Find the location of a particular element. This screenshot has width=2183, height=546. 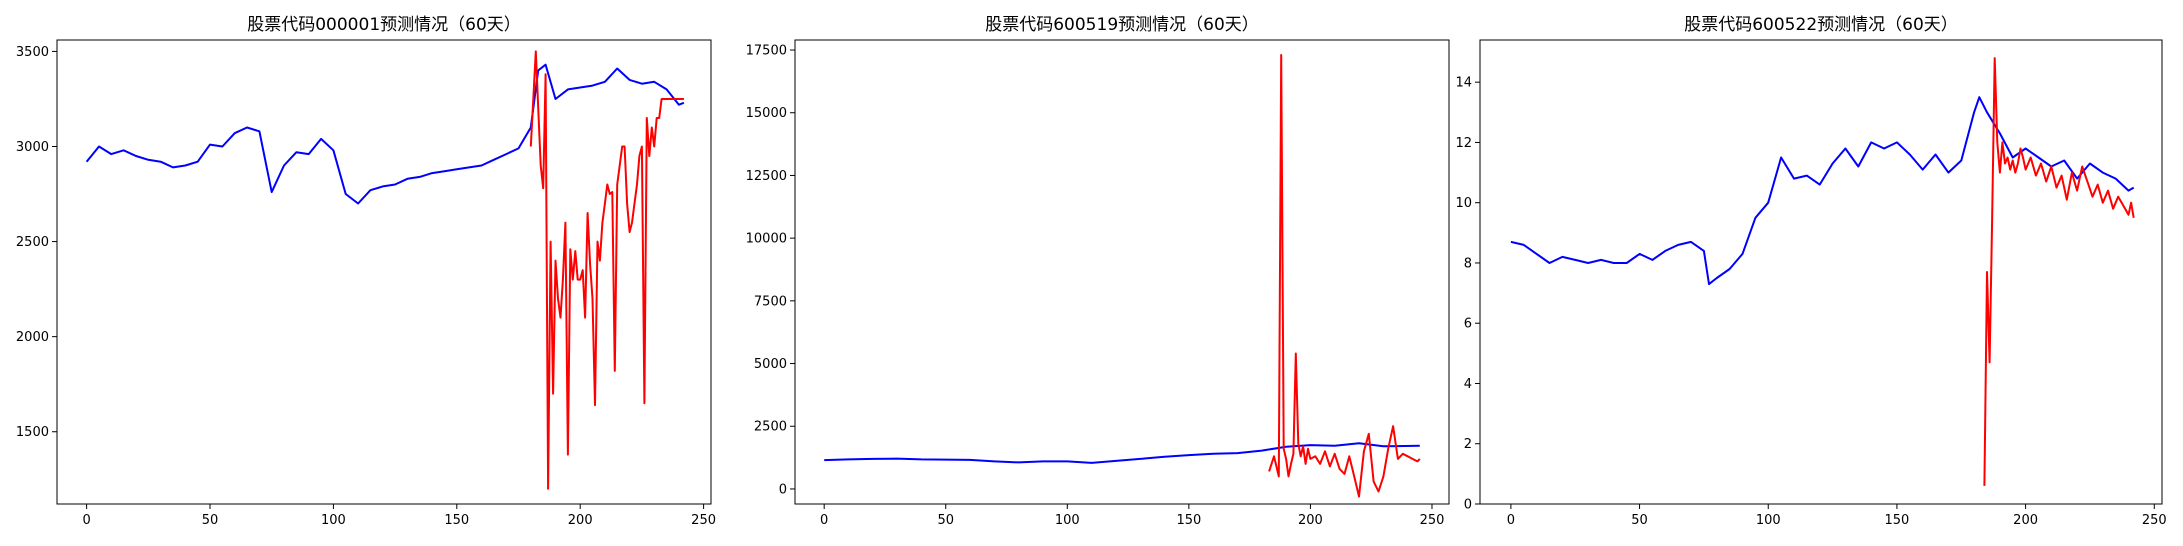

y-tick-label: 1500 is located at coordinates (32, 432).